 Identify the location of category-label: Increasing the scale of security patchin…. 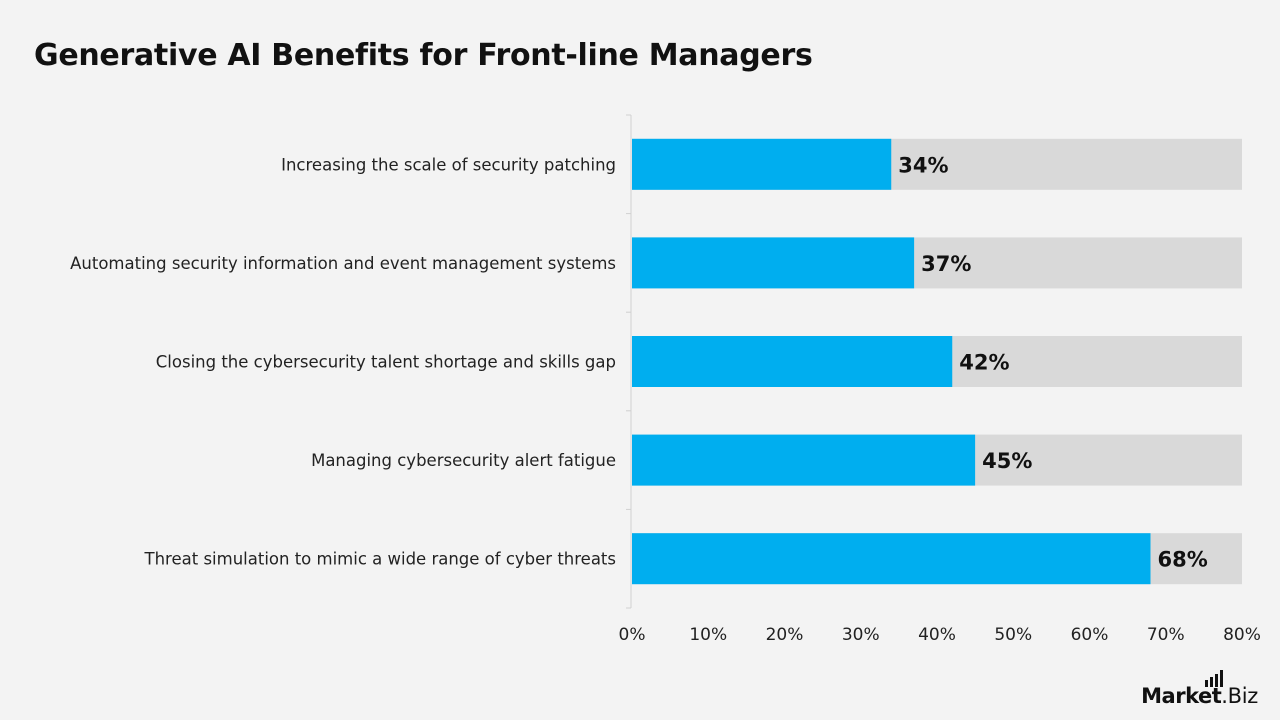
(448, 164).